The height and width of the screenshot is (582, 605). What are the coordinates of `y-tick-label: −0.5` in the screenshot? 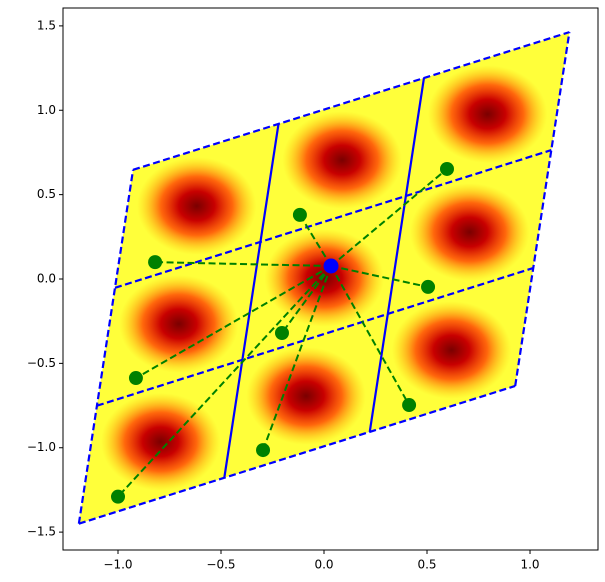 It's located at (41, 363).